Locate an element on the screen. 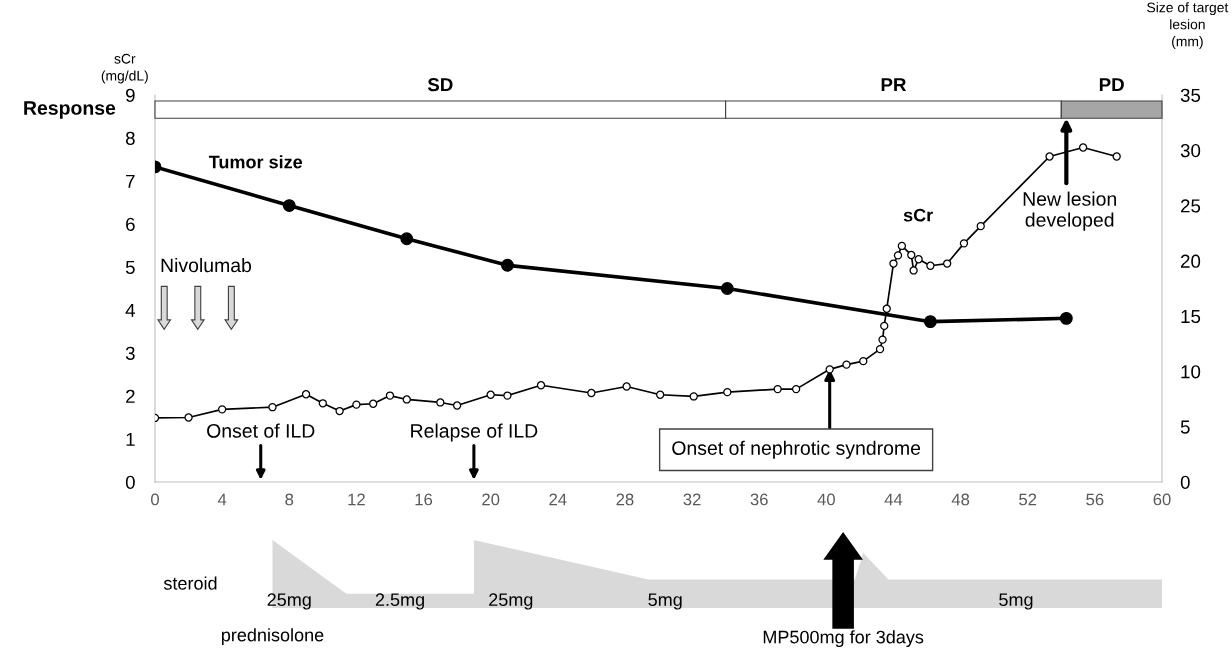 This screenshot has height=654, width=1232. y2-tick-label: 25 is located at coordinates (1191, 206).